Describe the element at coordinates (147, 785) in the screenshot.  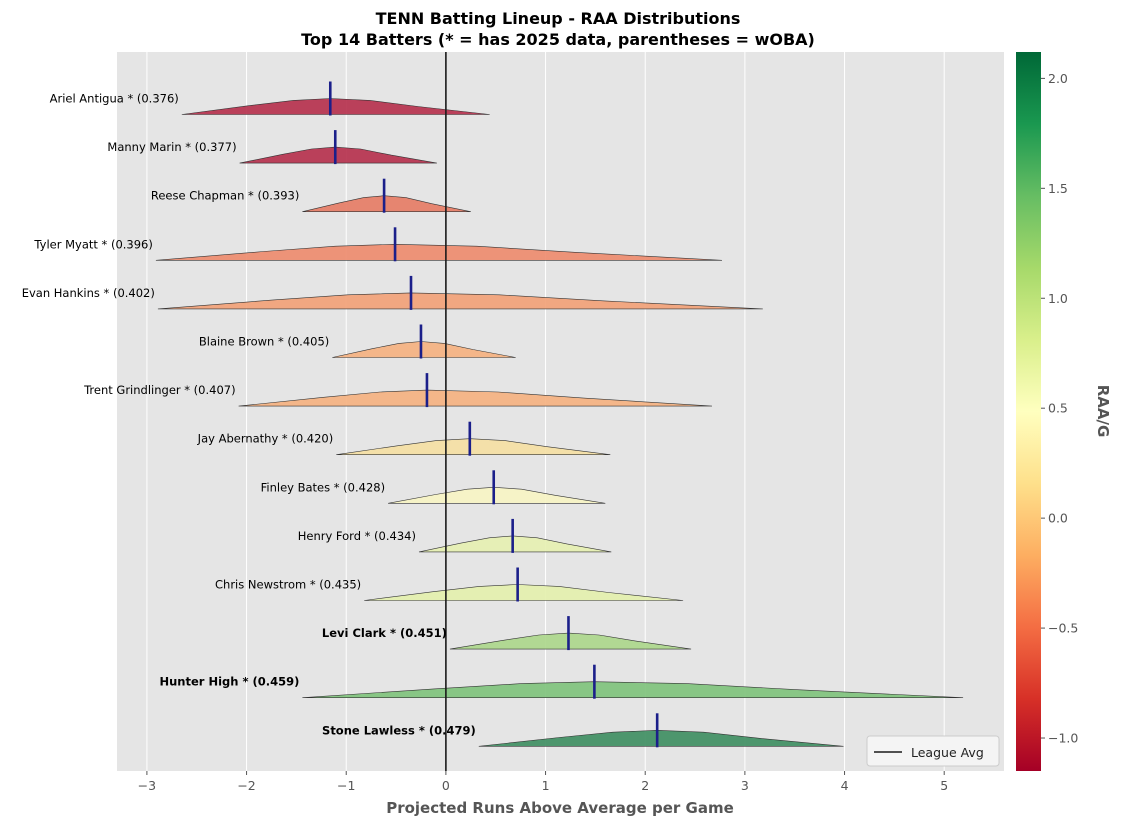
I see `x-tick-label: −3` at that location.